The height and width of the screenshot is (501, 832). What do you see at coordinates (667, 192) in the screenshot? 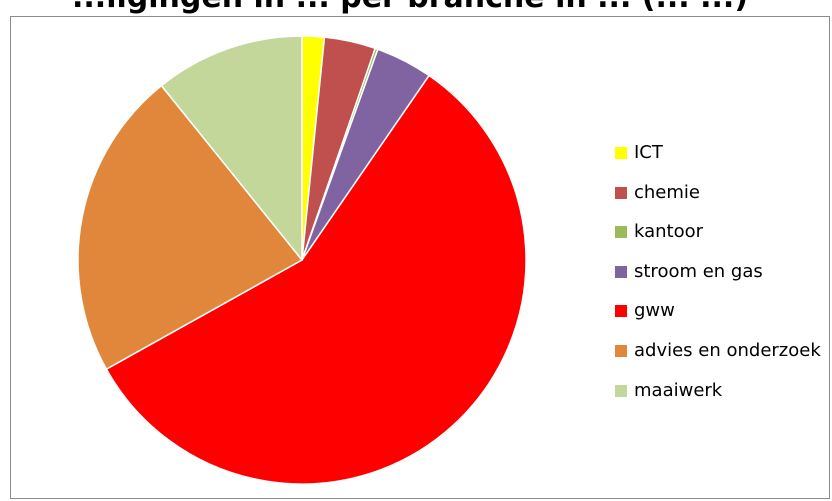
I see `legend-label: chemie` at bounding box center [667, 192].